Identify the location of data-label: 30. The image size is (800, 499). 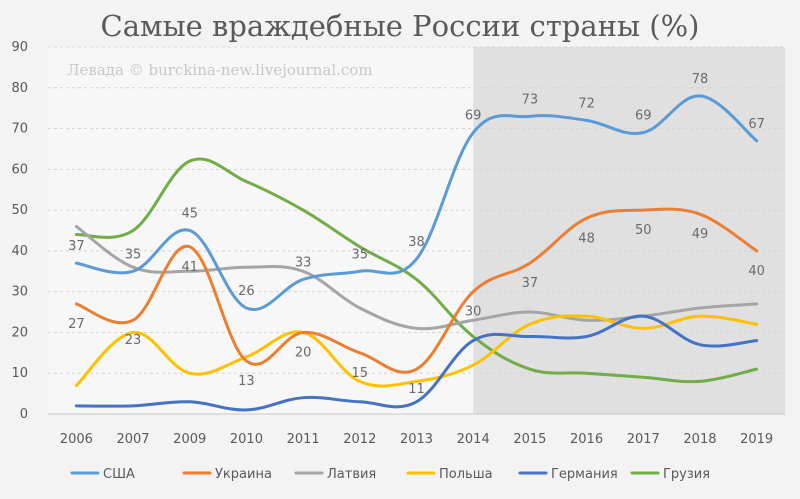
(473, 312).